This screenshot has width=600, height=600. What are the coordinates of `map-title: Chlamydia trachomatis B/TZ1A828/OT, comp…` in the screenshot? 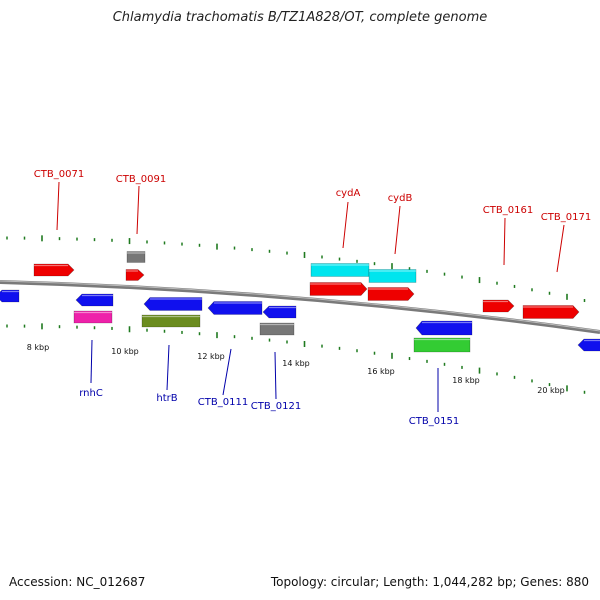 It's located at (300, 17).